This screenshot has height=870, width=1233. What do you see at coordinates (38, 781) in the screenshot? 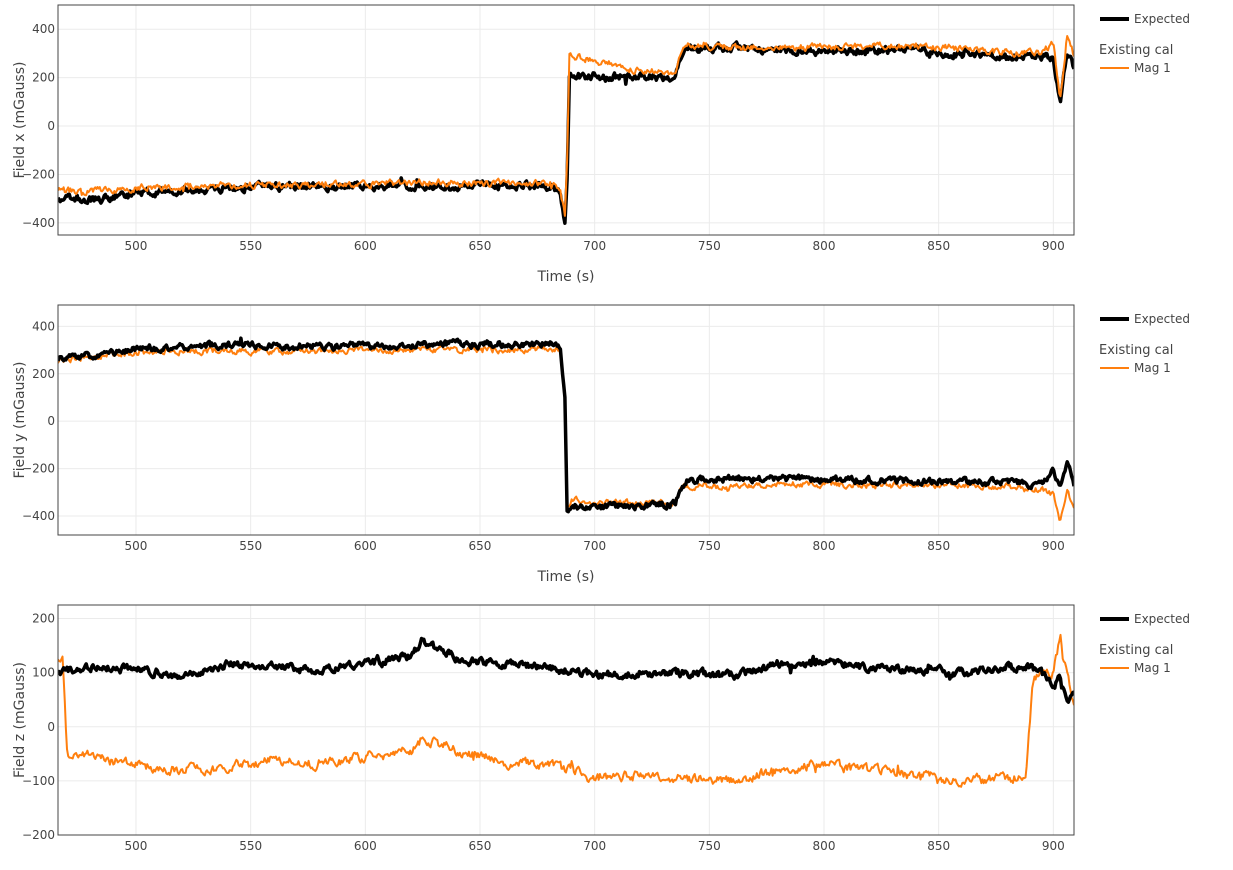
I see `y-tick-label: −100` at bounding box center [38, 781].